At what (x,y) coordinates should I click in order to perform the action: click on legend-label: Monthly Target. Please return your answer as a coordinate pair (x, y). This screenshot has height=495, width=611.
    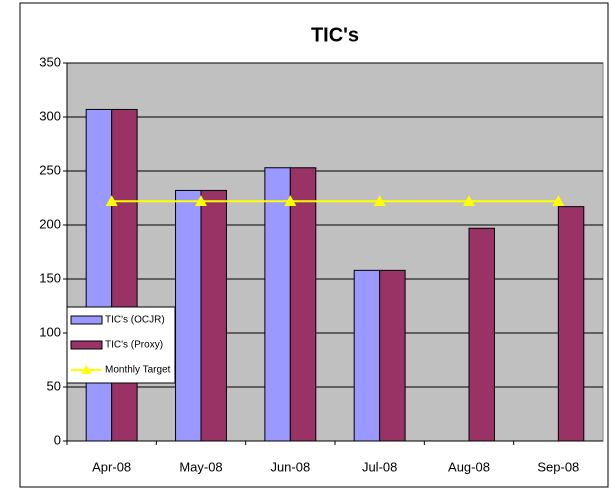
    Looking at the image, I should click on (138, 370).